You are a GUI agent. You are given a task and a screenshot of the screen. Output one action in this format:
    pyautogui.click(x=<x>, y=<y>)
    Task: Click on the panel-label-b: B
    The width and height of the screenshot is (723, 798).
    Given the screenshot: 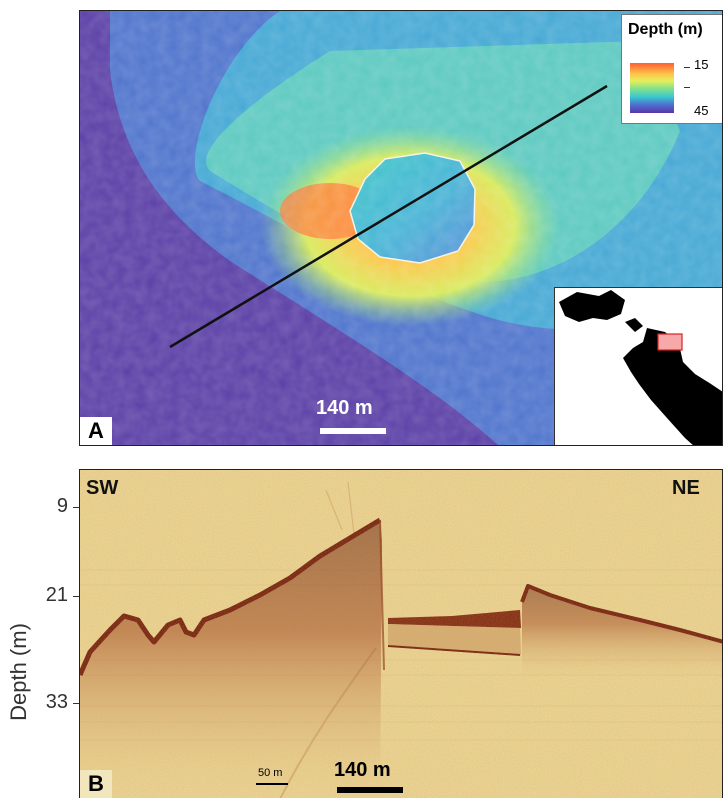 What is the action you would take?
    pyautogui.click(x=96, y=784)
    